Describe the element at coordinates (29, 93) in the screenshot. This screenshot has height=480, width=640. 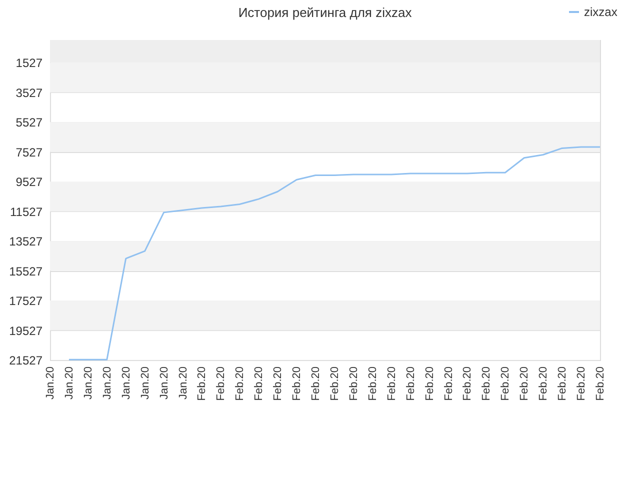
I see `y-tick-label: 3527` at that location.